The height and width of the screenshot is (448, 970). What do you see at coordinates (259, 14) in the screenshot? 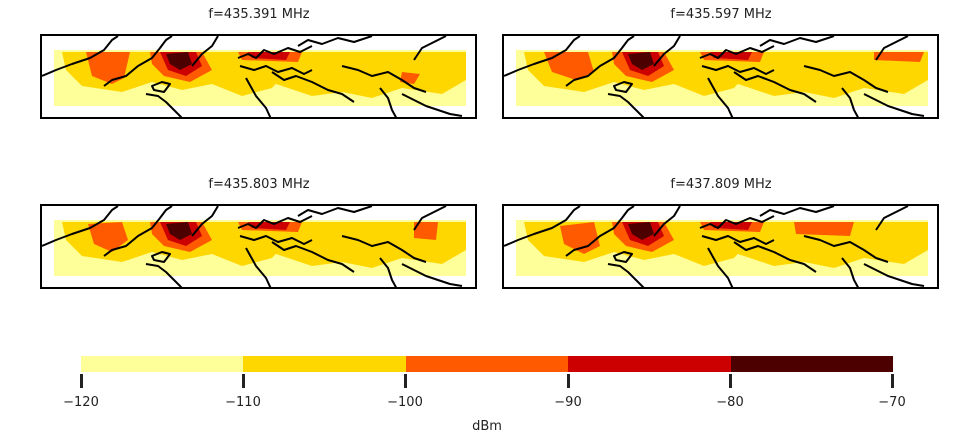
I see `panel-title-1: f=435.391 MHz` at bounding box center [259, 14].